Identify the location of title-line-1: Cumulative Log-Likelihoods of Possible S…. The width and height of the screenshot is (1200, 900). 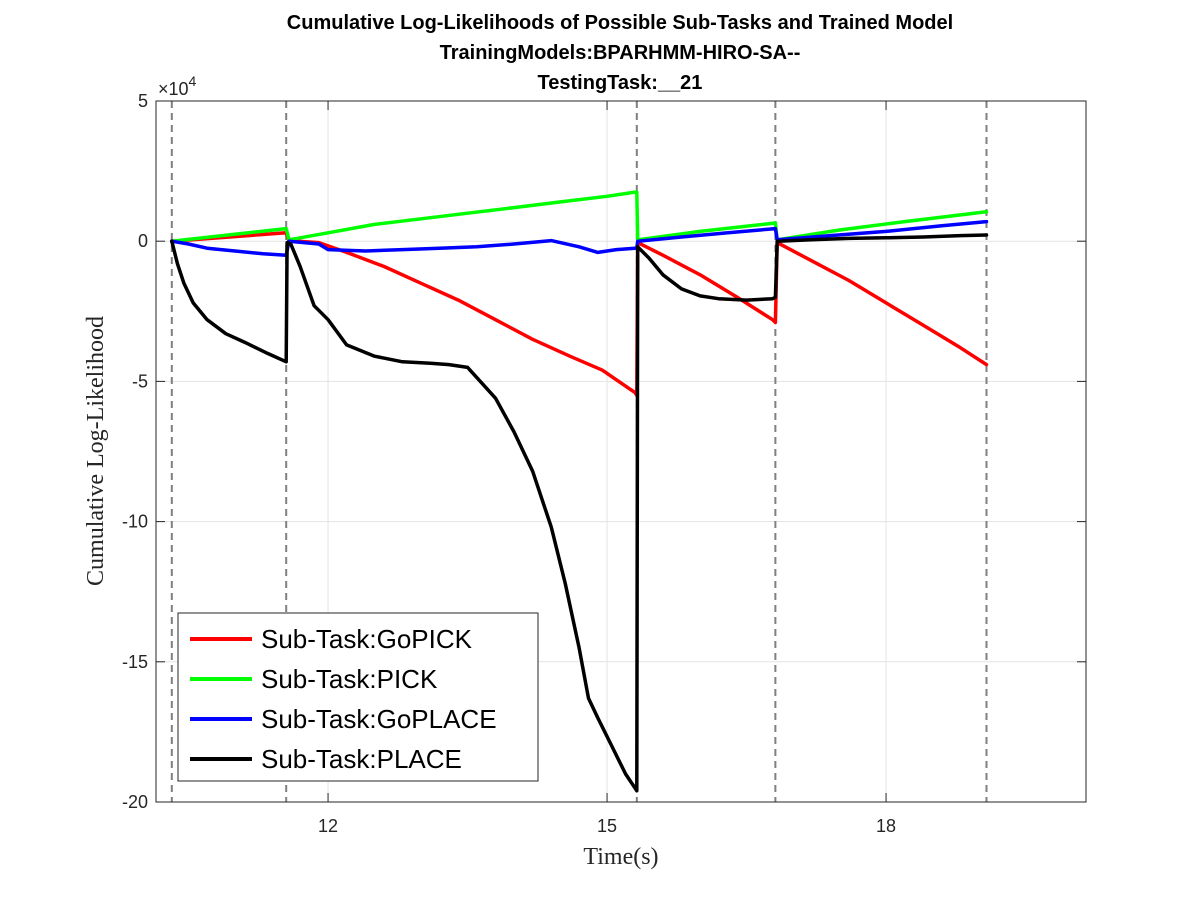
(620, 23).